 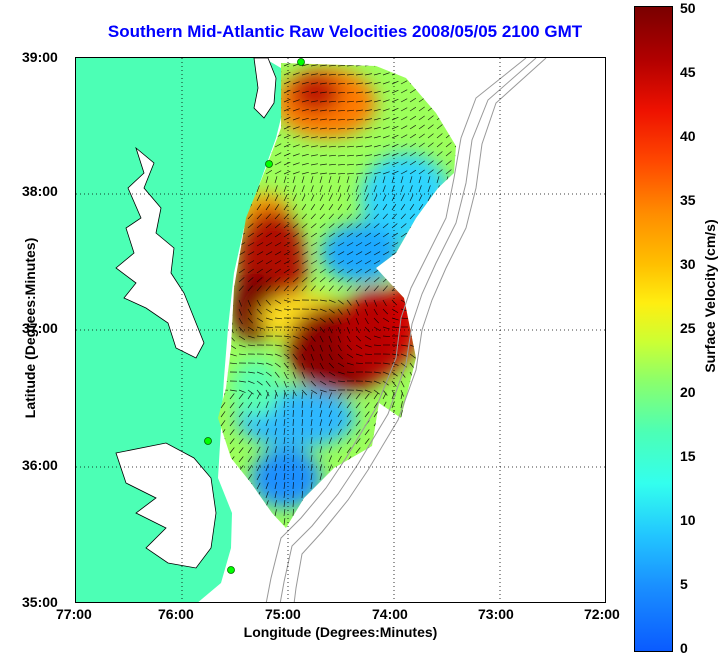 I want to click on colorbar-tick-0: 0, so click(x=684, y=648).